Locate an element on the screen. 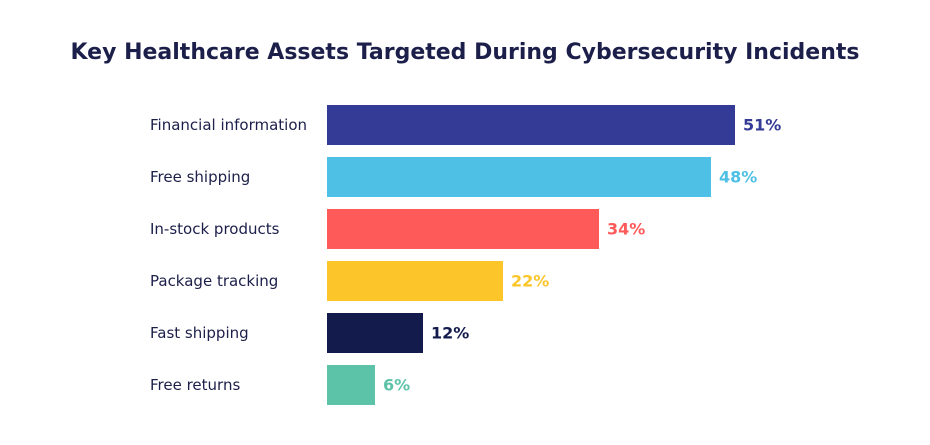 This screenshot has width=930, height=445. category-label: In-stock products is located at coordinates (215, 229).